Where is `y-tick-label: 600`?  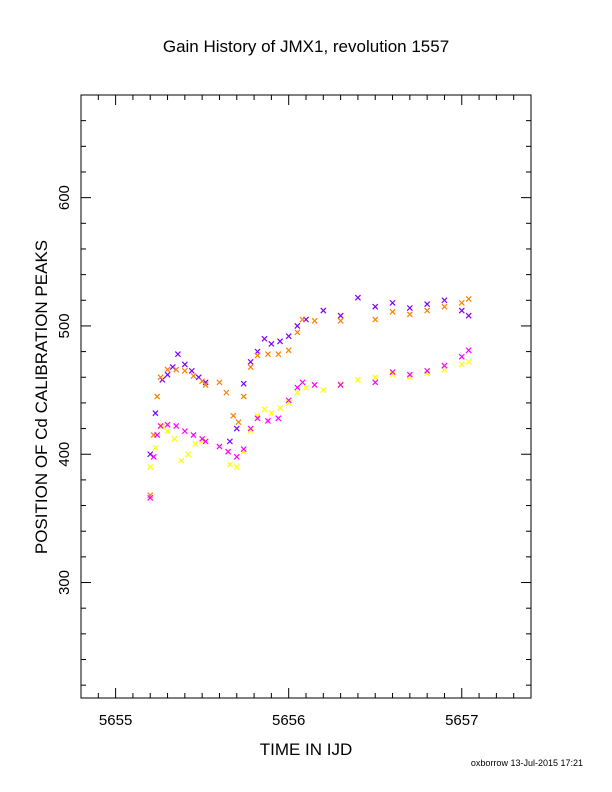
y-tick-label: 600 is located at coordinates (64, 197).